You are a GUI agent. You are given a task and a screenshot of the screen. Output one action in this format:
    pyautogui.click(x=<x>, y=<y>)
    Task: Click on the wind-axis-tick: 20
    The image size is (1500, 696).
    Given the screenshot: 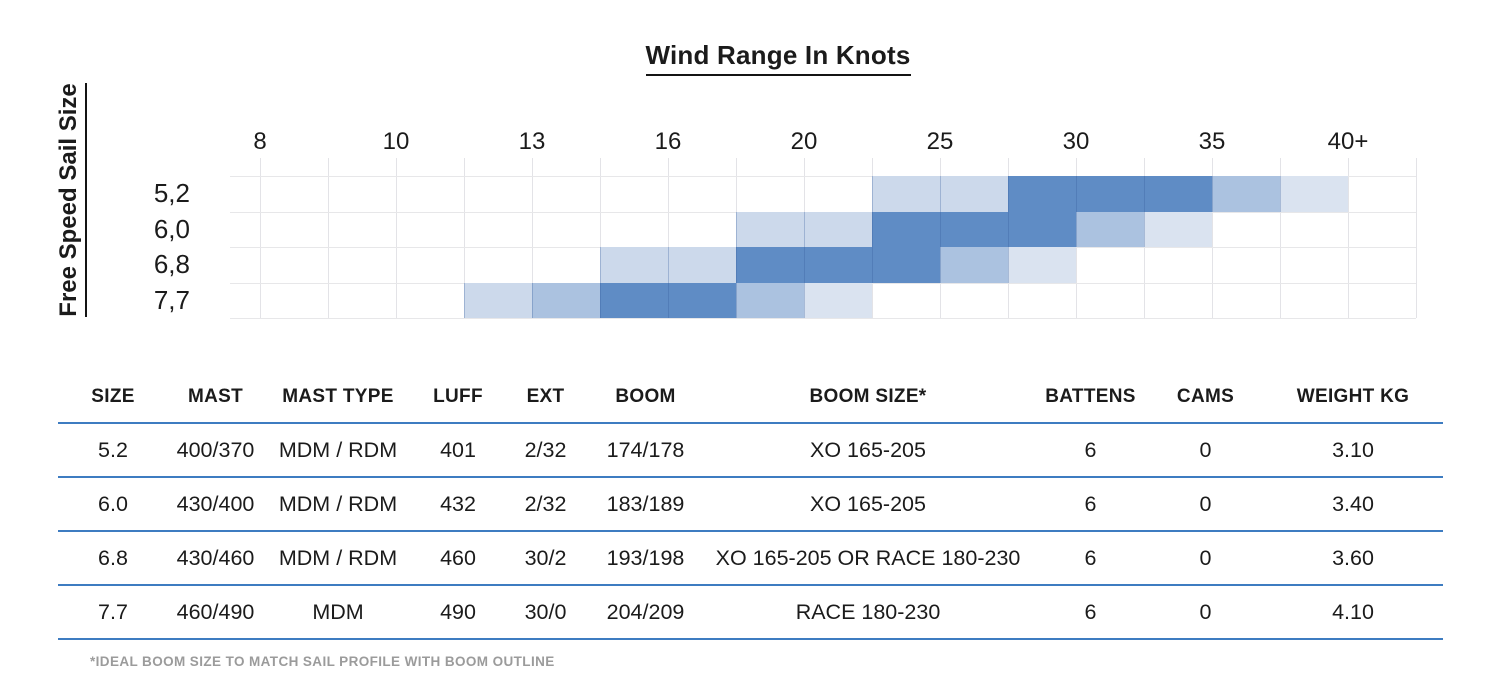 What is the action you would take?
    pyautogui.click(x=804, y=141)
    